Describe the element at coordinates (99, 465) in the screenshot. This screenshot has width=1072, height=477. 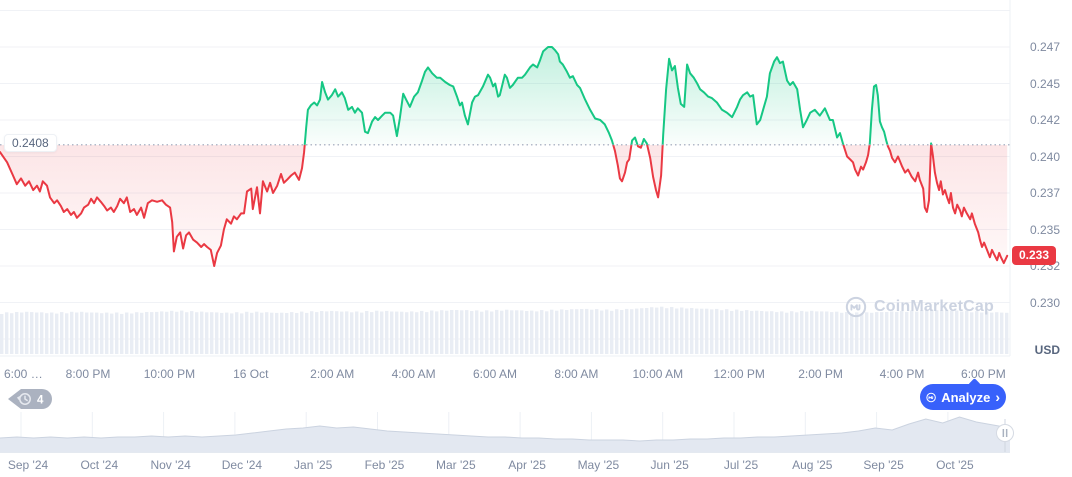
I see `navigator-month-label: Oct '24` at that location.